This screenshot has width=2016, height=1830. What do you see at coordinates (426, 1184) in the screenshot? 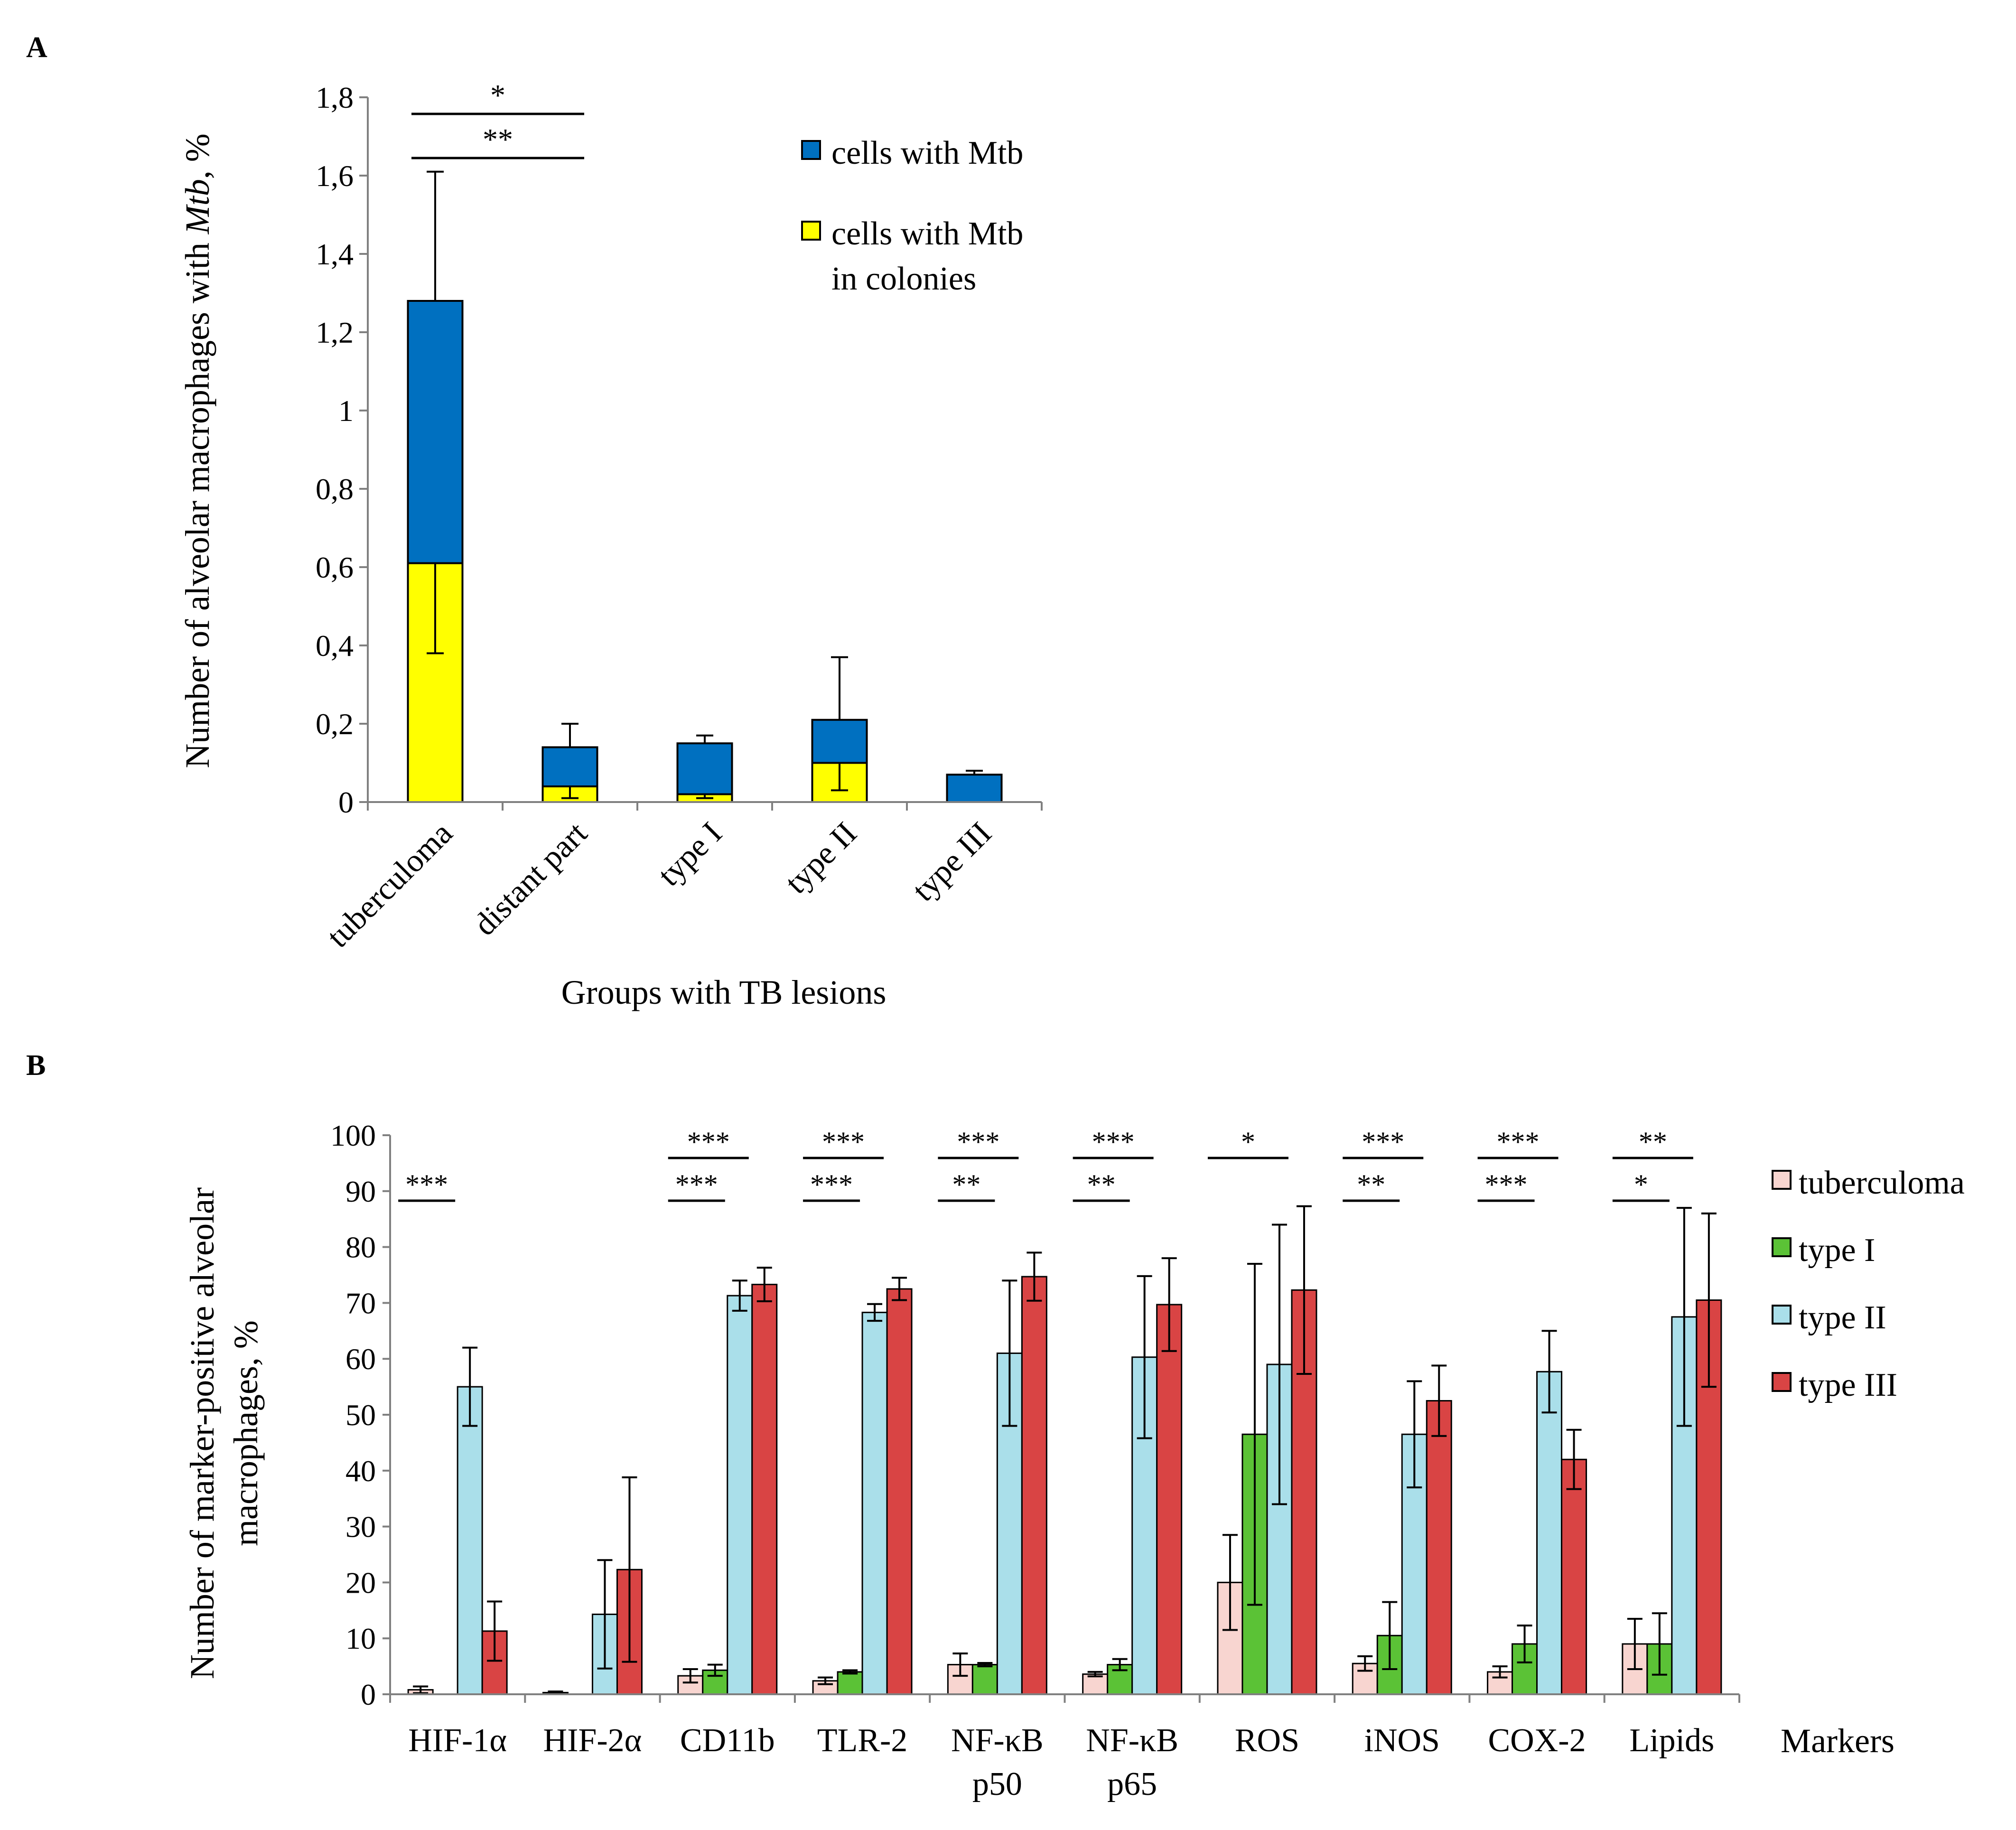
I see `significance-label-b-0: ***` at bounding box center [426, 1184].